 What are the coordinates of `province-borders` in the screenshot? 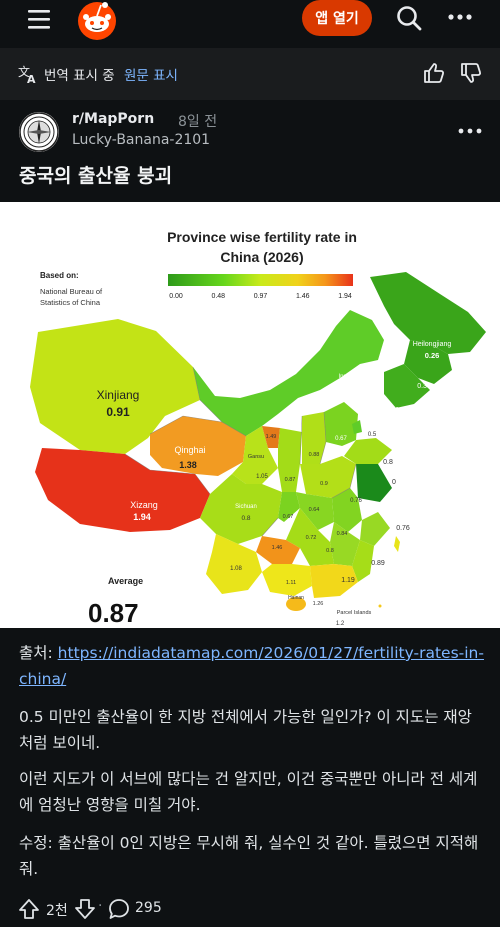 It's located at (240, 451).